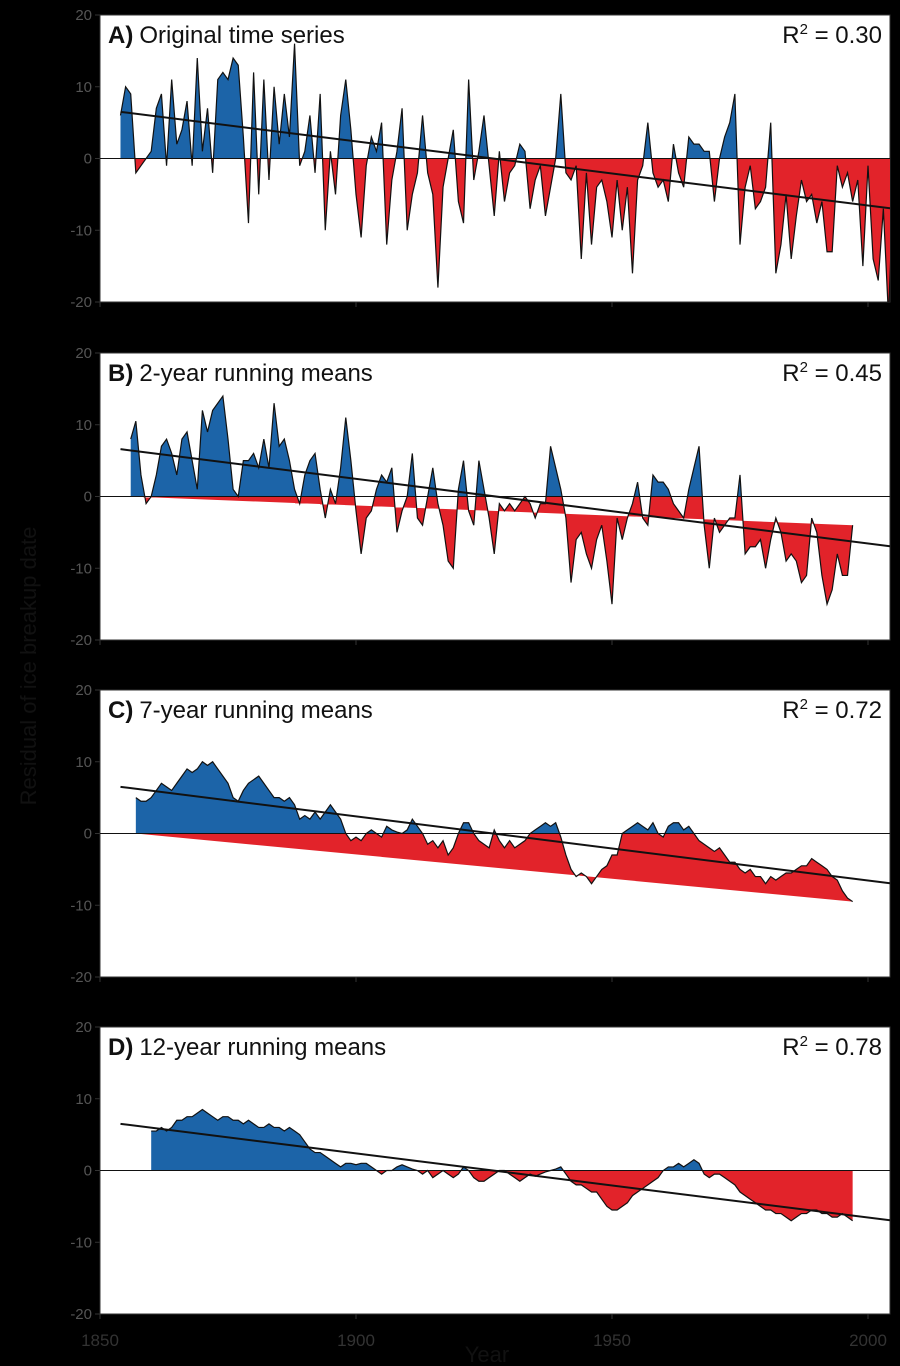 The image size is (900, 1366). What do you see at coordinates (120, 710) in the screenshot?
I see `panel-letter: C)` at bounding box center [120, 710].